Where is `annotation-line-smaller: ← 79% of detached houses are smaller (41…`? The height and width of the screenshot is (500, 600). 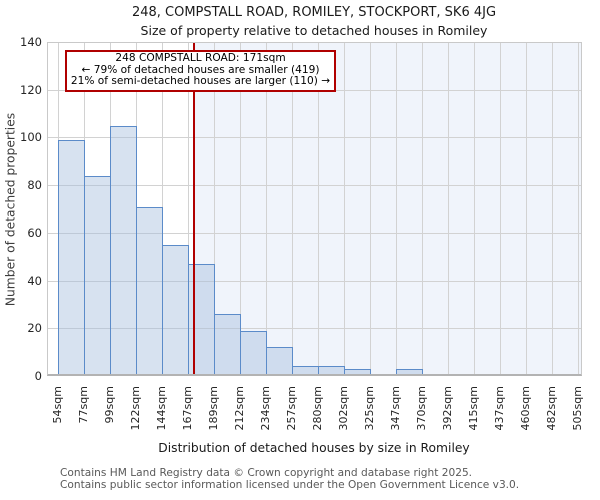
annotation-line-smaller: ← 79% of detached houses are smaller (41… is located at coordinates (200, 69).